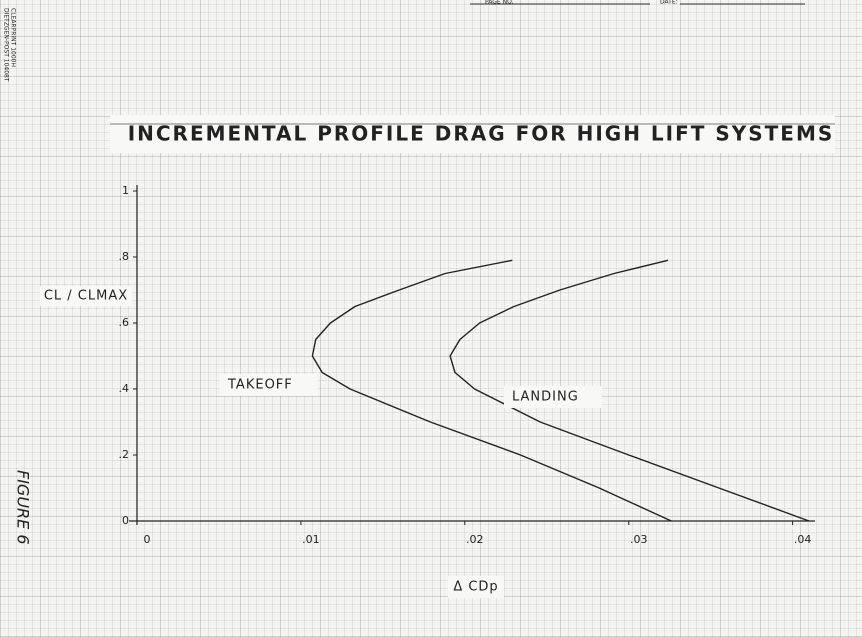  What do you see at coordinates (545, 397) in the screenshot?
I see `series-label: LANDING` at bounding box center [545, 397].